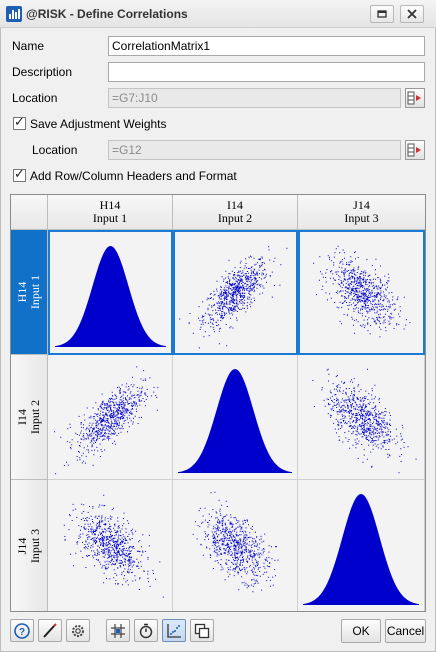 This screenshot has height=652, width=436. What do you see at coordinates (42, 72) in the screenshot?
I see `description-label: Description` at bounding box center [42, 72].